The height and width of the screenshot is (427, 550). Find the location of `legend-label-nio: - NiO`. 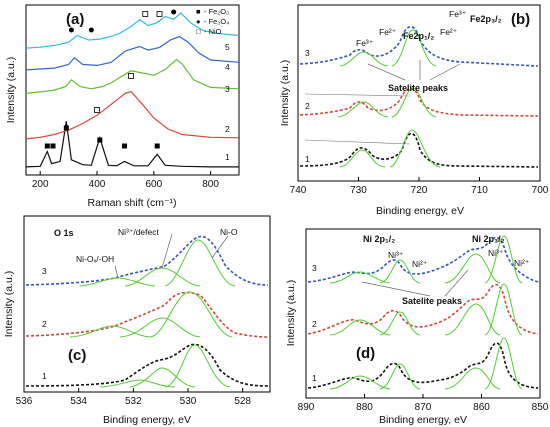

legend-label-nio: - NiO is located at coordinates (213, 31).